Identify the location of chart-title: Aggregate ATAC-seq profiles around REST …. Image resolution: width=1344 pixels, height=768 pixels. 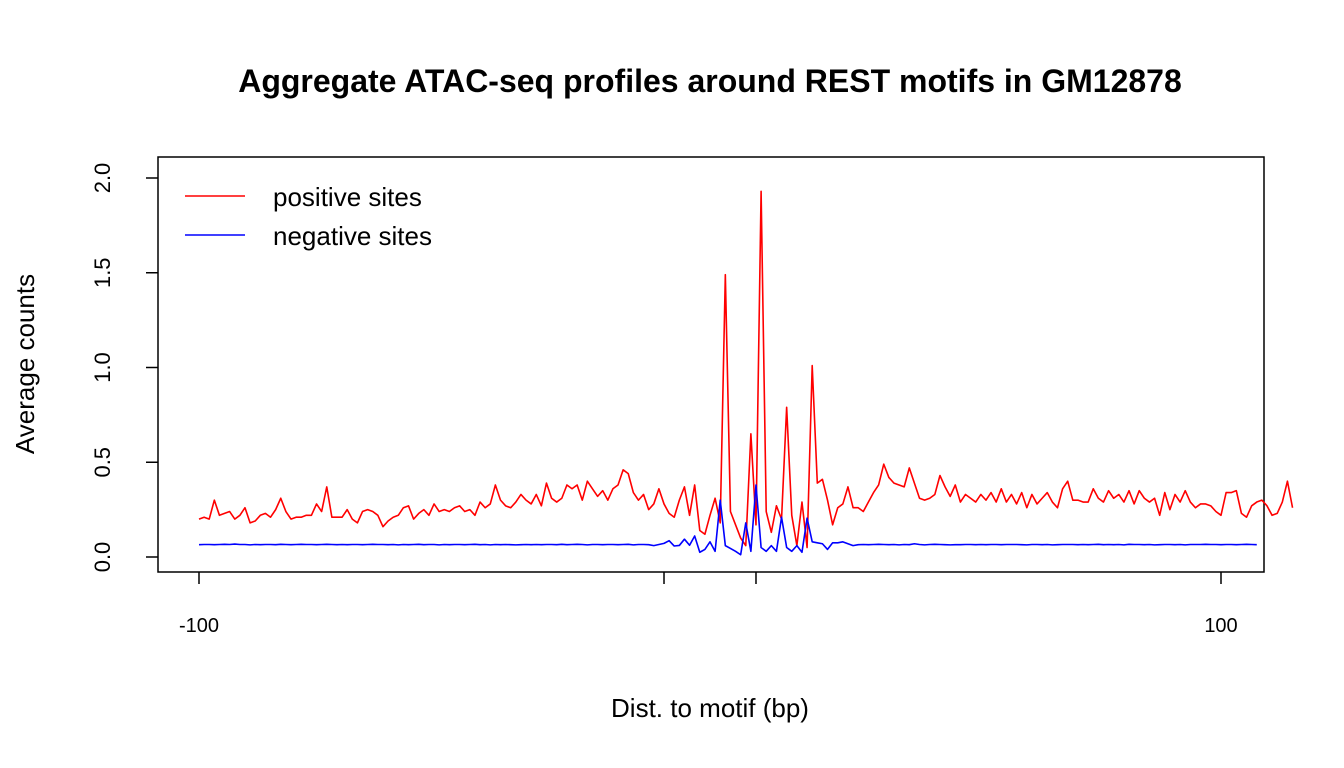
(710, 81).